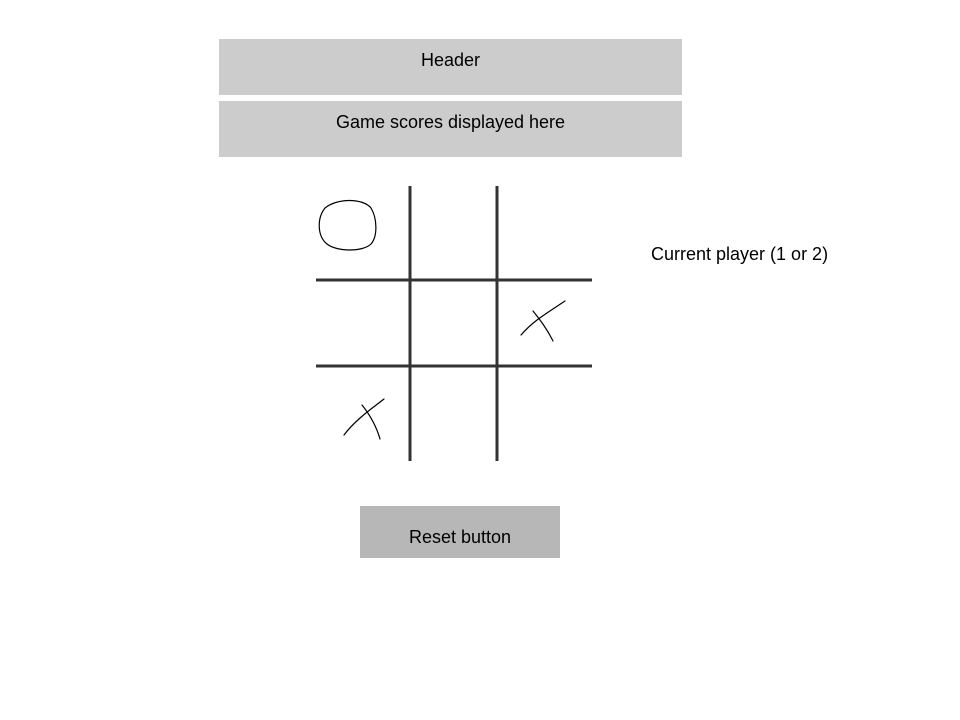 This screenshot has height=720, width=960. I want to click on header-title: Header, so click(450, 60).